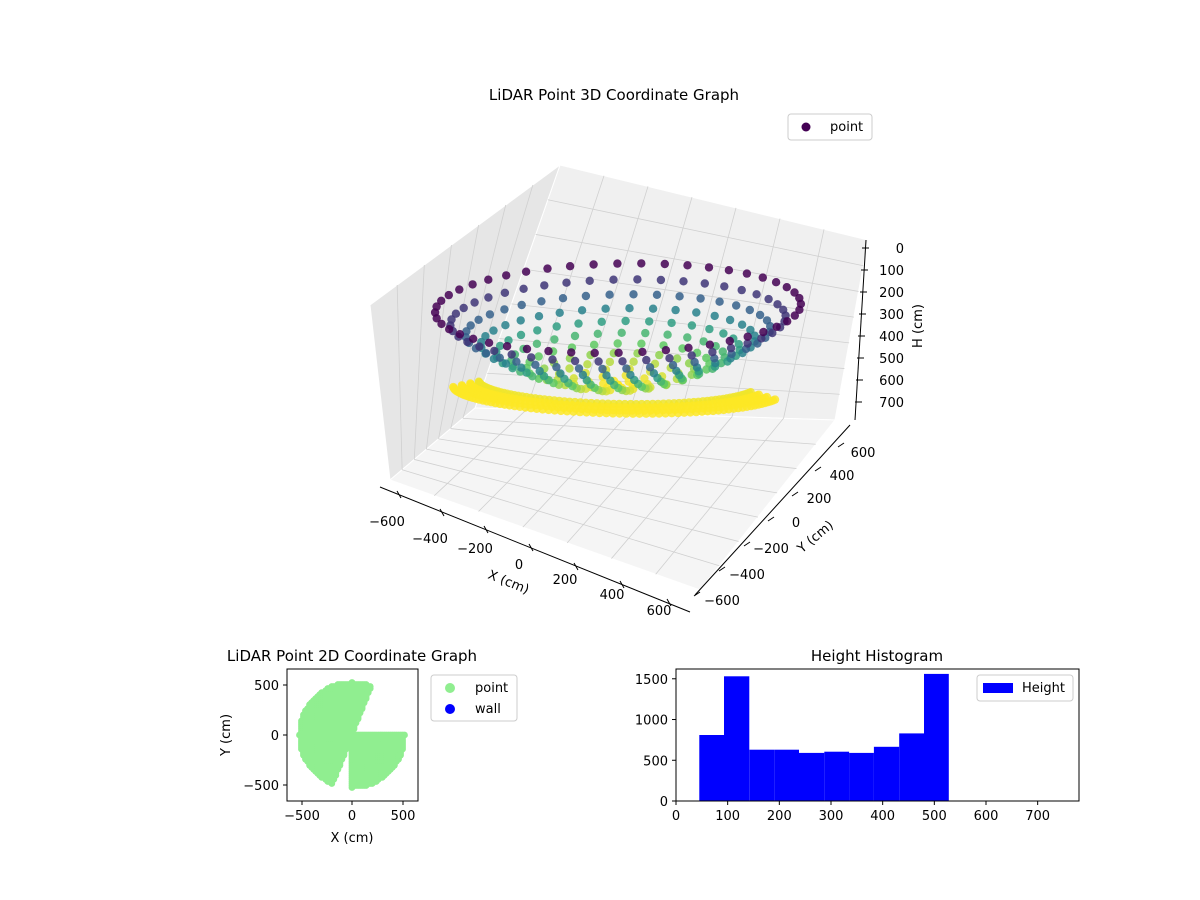 The image size is (1200, 900). I want to click on y-tick-label: −400, so click(747, 575).